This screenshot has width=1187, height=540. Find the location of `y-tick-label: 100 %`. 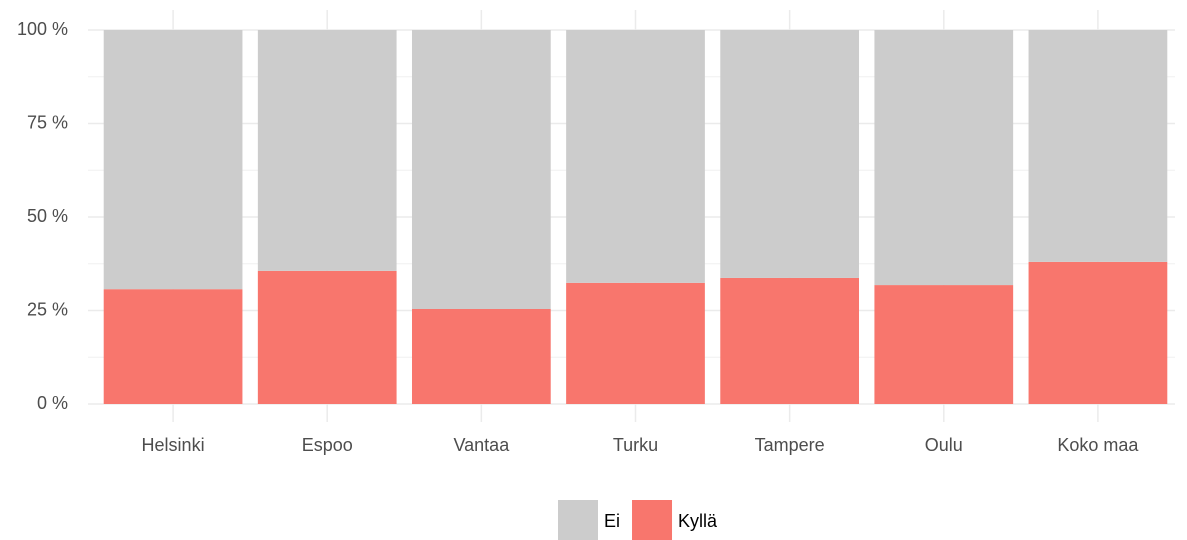

y-tick-label: 100 % is located at coordinates (42, 29).